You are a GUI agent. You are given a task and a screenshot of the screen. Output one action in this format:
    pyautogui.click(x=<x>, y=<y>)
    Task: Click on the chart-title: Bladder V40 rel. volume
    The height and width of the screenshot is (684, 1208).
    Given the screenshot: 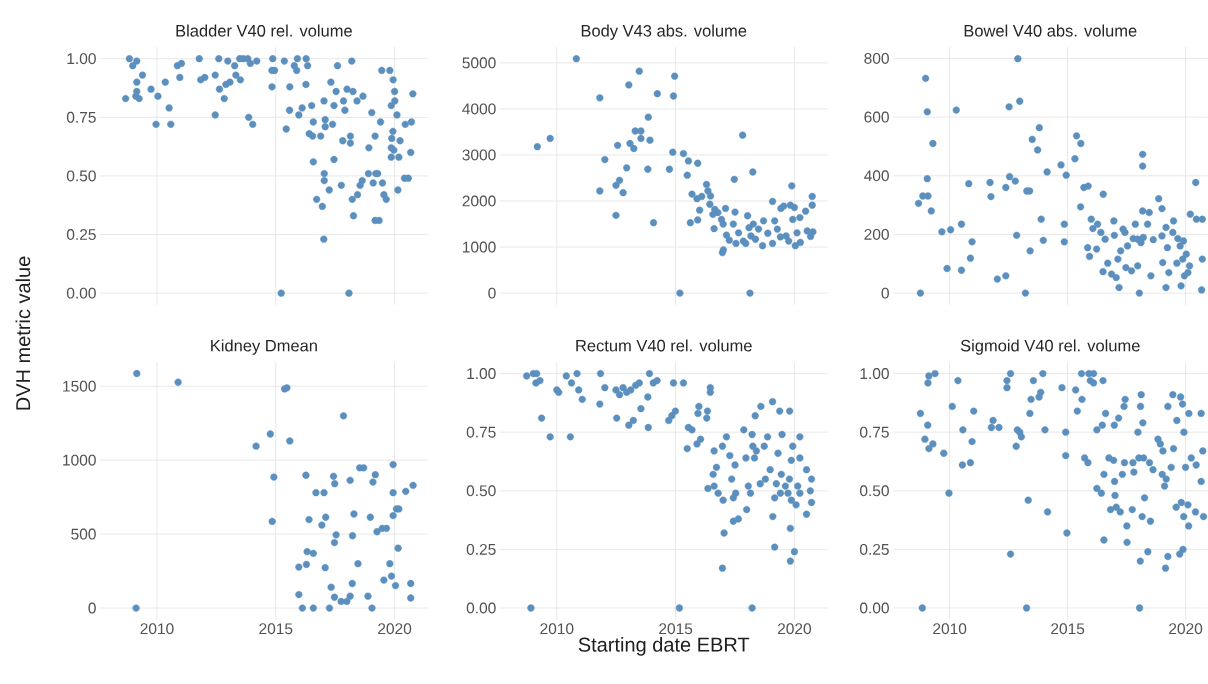 What is the action you would take?
    pyautogui.click(x=264, y=30)
    